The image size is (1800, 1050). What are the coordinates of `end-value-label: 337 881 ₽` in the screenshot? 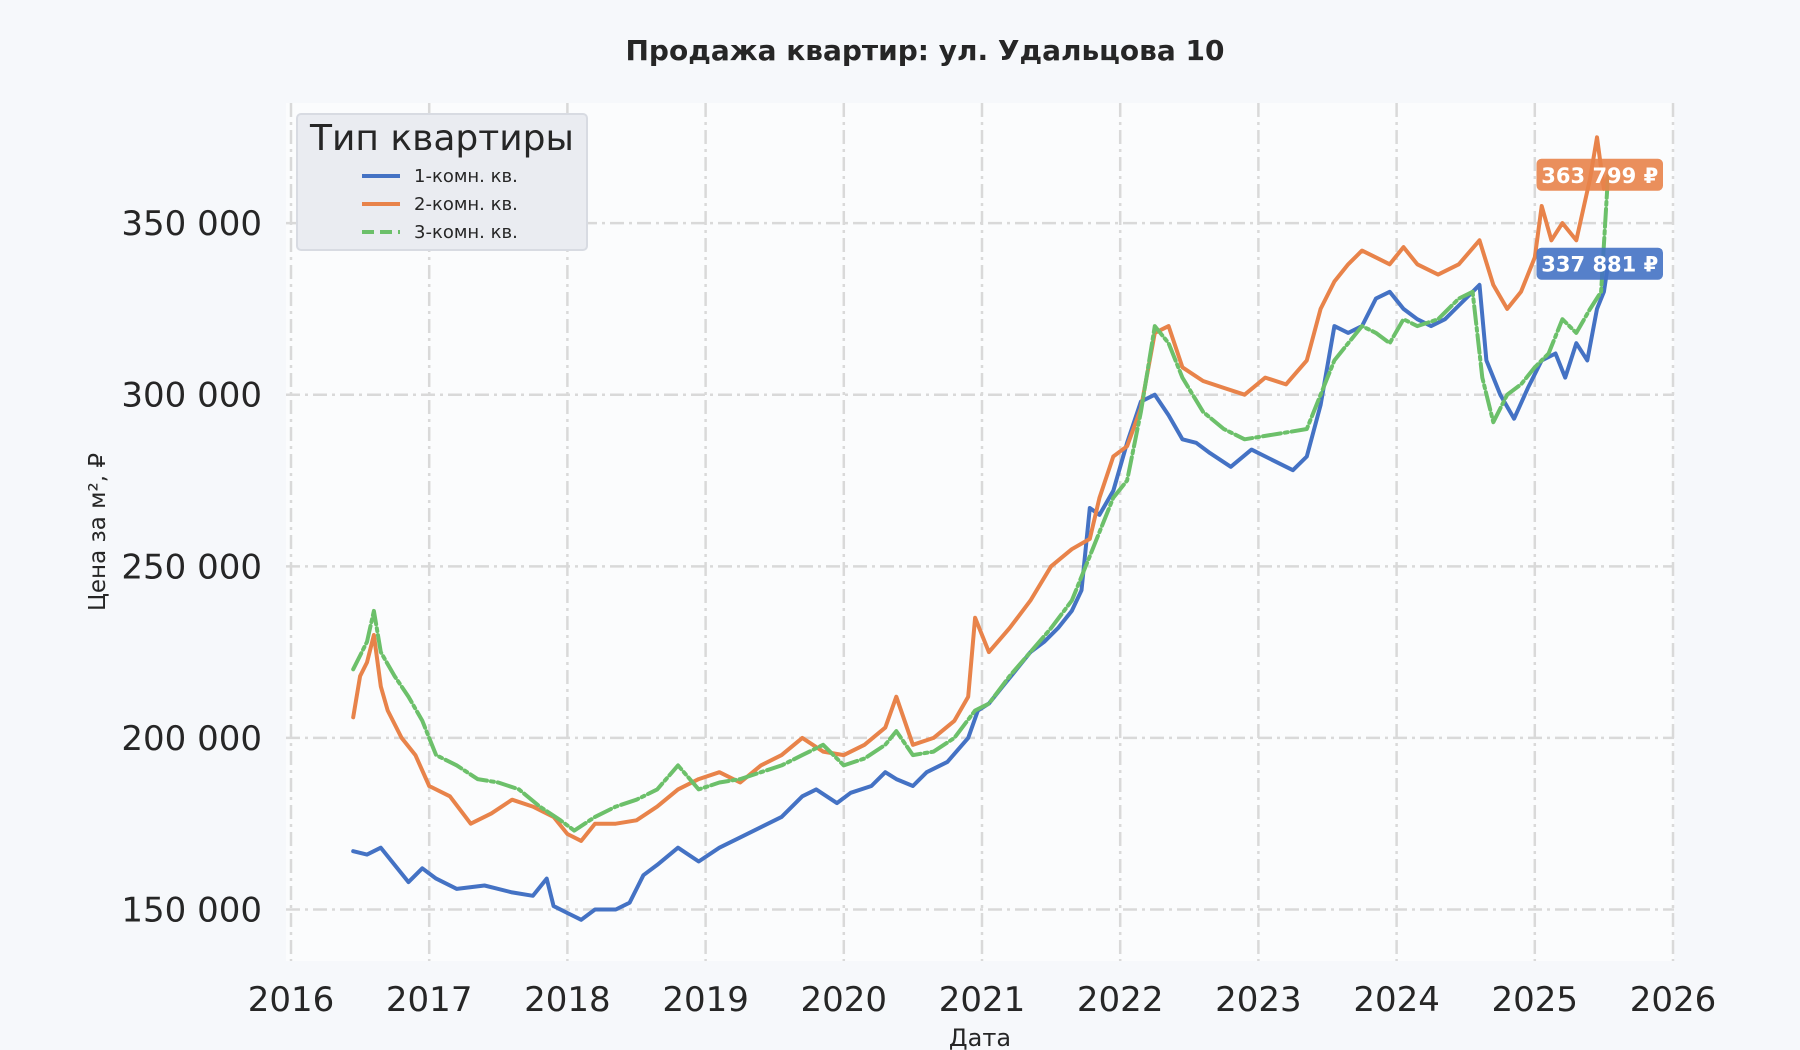 It's located at (1599, 263).